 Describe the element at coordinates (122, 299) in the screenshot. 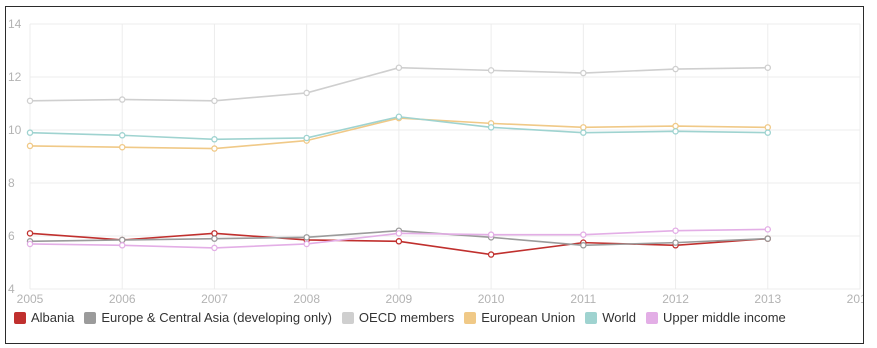

I see `x-tick-label: 2006` at that location.